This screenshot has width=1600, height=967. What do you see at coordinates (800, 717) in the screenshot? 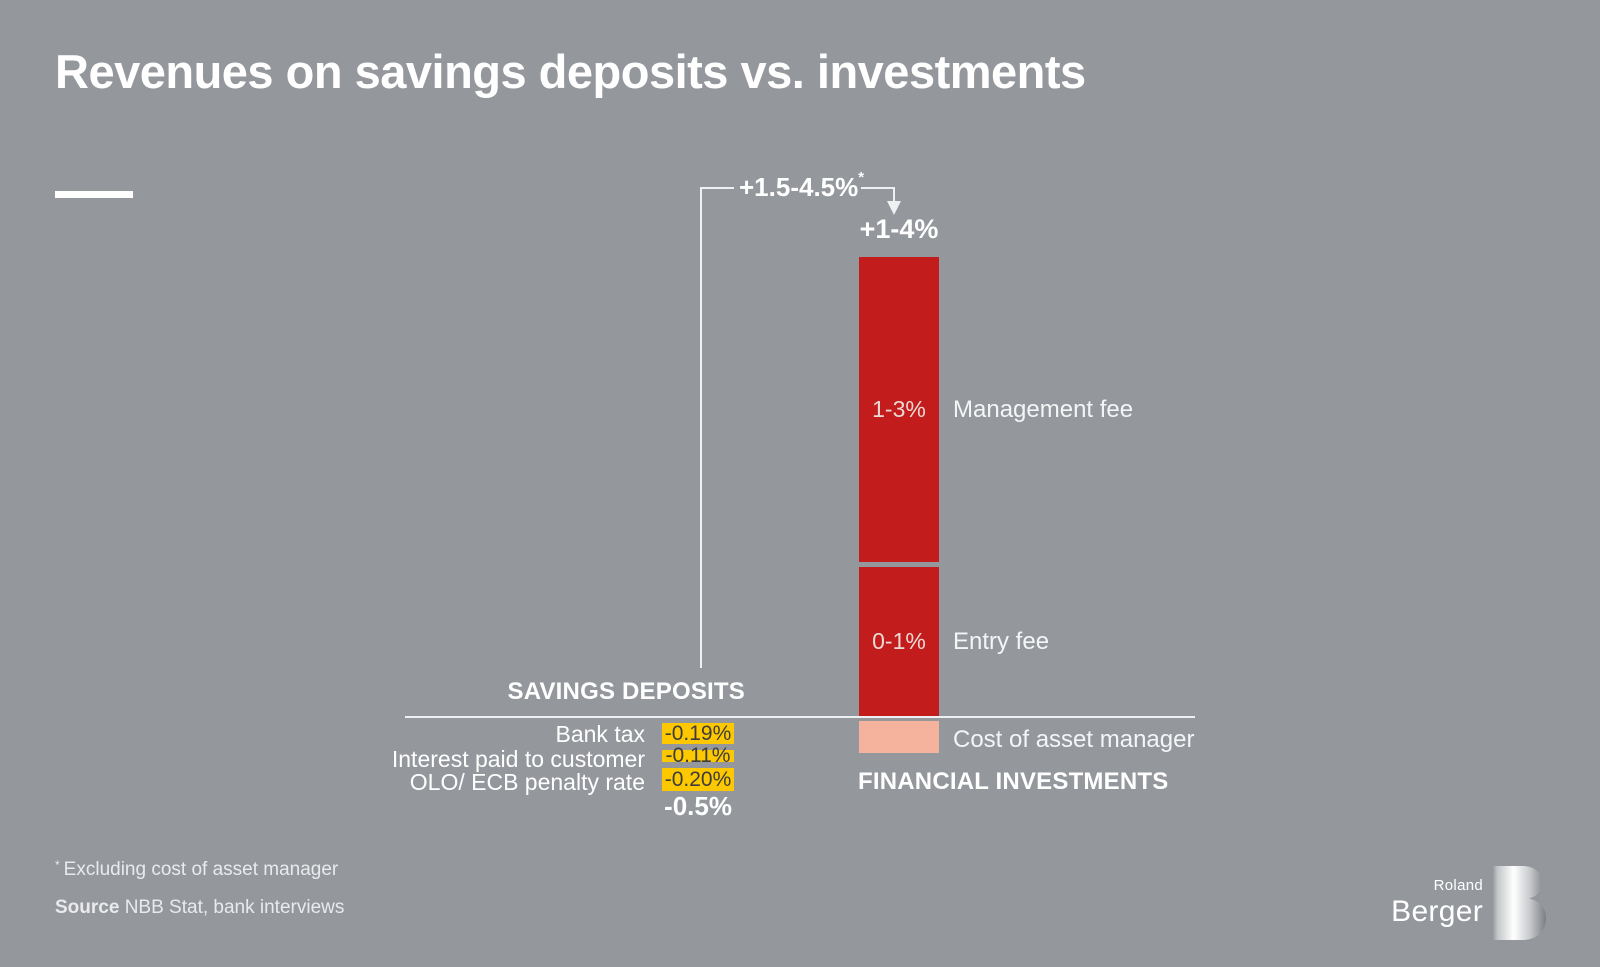
I see `axis-baseline` at bounding box center [800, 717].